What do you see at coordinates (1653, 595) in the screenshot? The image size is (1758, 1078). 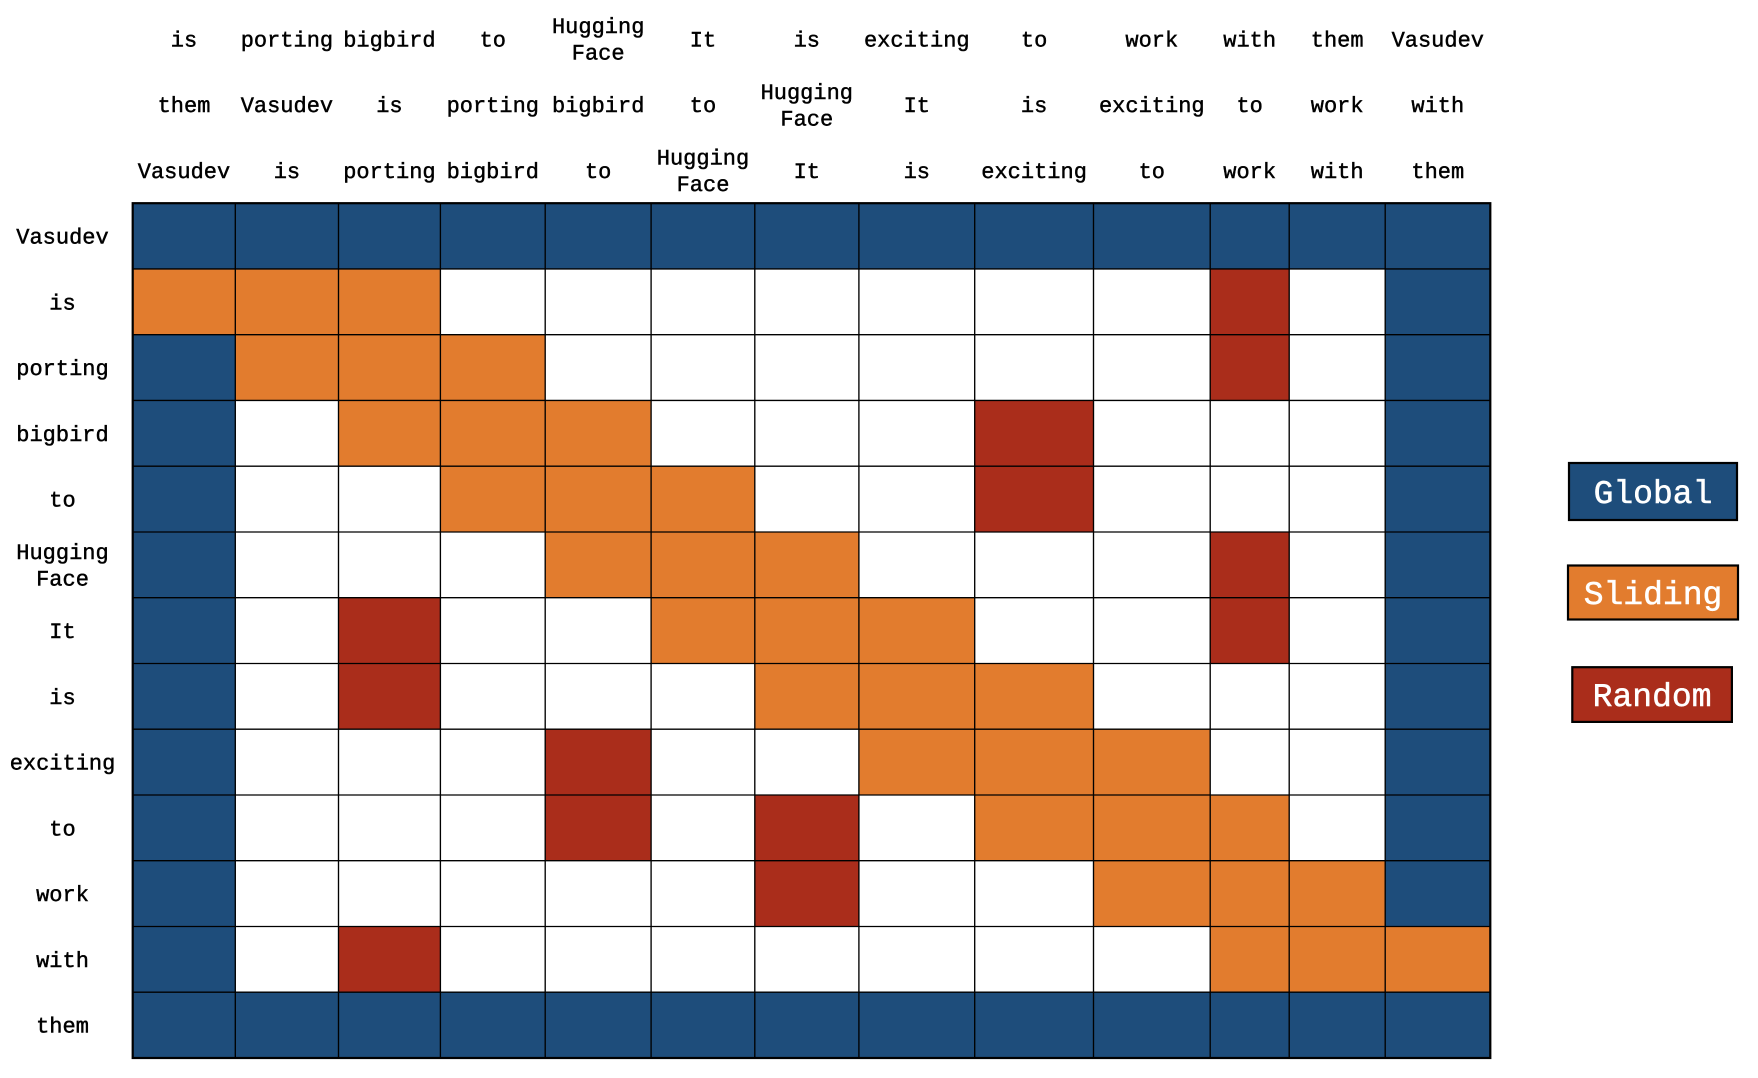 I see `svg-text: Sliding` at bounding box center [1653, 595].